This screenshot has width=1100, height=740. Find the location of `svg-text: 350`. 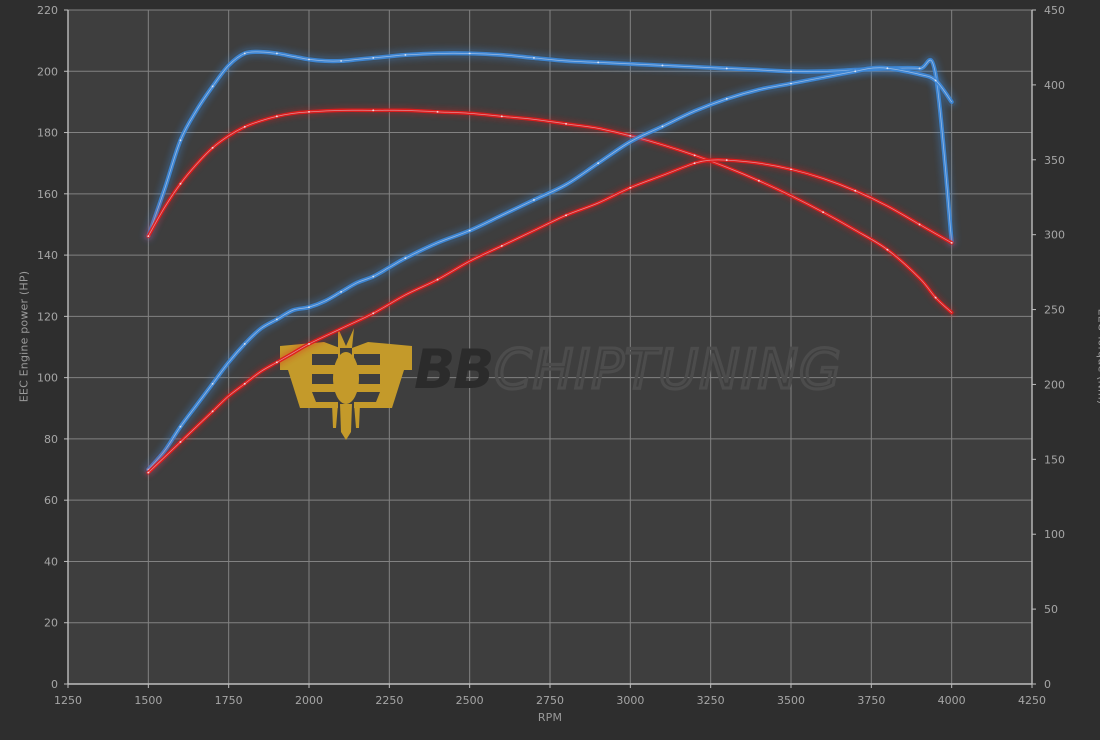

svg-text: 350 is located at coordinates (1054, 160).